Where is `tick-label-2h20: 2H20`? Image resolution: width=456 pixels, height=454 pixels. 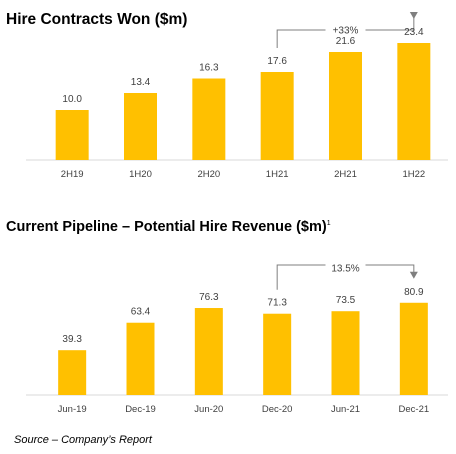
tick-label-2h20: 2H20 is located at coordinates (208, 174).